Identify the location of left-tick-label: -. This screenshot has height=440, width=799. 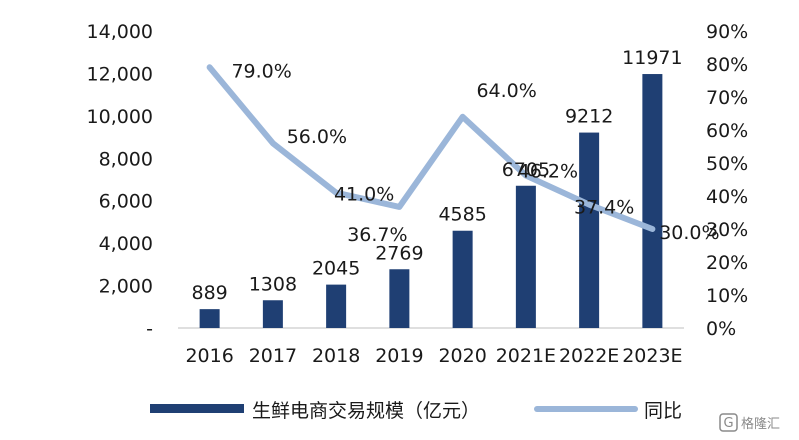
(149, 329).